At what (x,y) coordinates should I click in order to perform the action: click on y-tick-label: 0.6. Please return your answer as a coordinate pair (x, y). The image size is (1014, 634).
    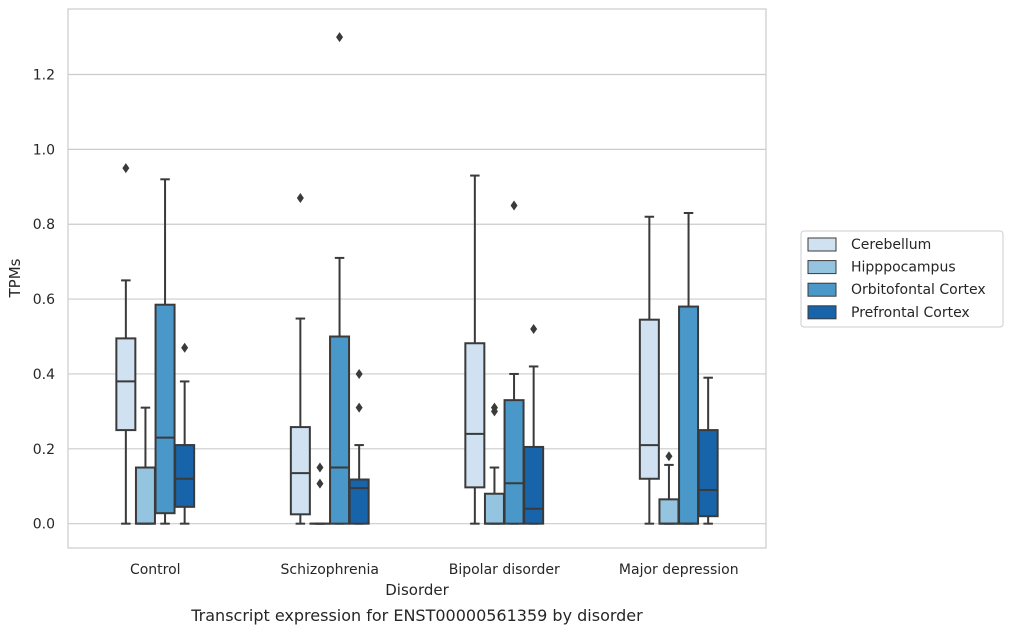
    Looking at the image, I should click on (44, 300).